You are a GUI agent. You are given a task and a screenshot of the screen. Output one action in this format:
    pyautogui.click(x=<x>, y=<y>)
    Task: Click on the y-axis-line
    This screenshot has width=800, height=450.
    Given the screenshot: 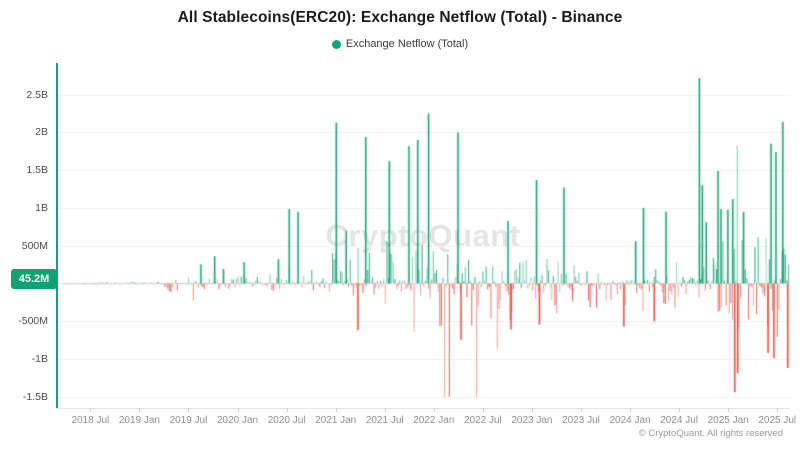 What is the action you would take?
    pyautogui.click(x=57, y=235)
    